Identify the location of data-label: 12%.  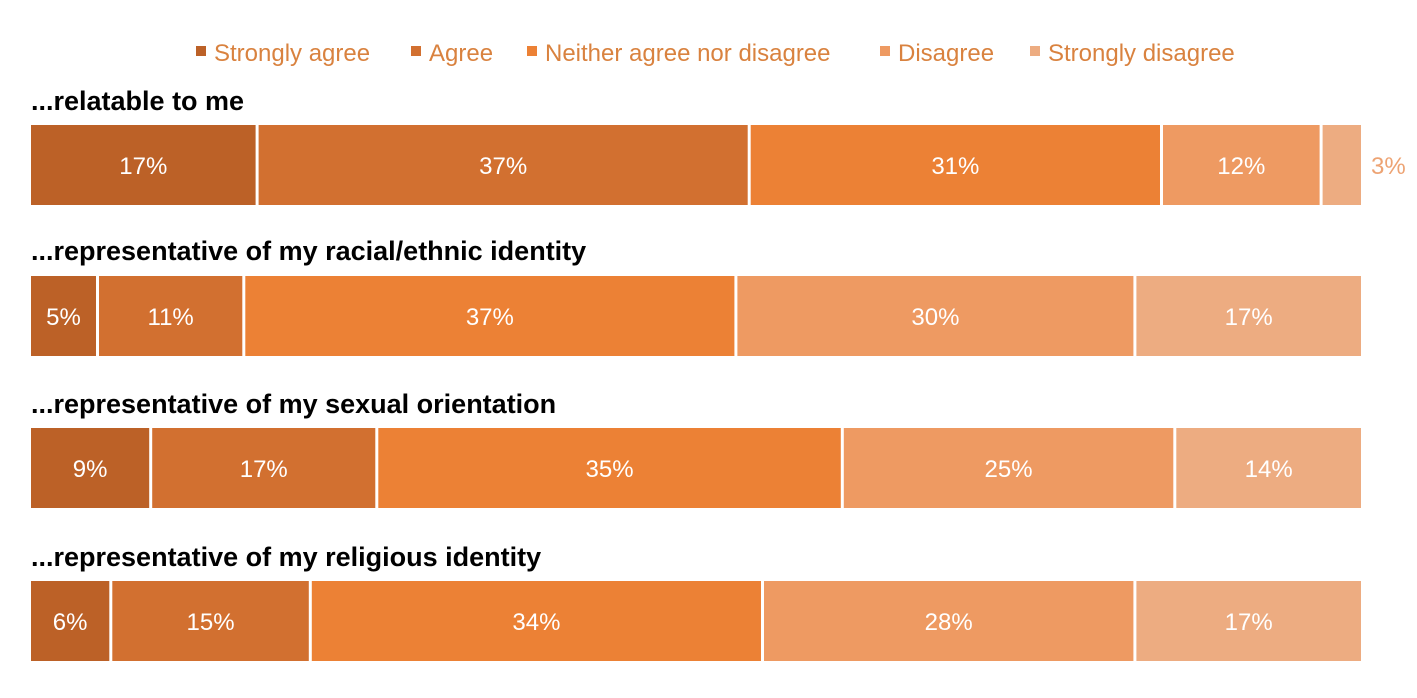
(1241, 166).